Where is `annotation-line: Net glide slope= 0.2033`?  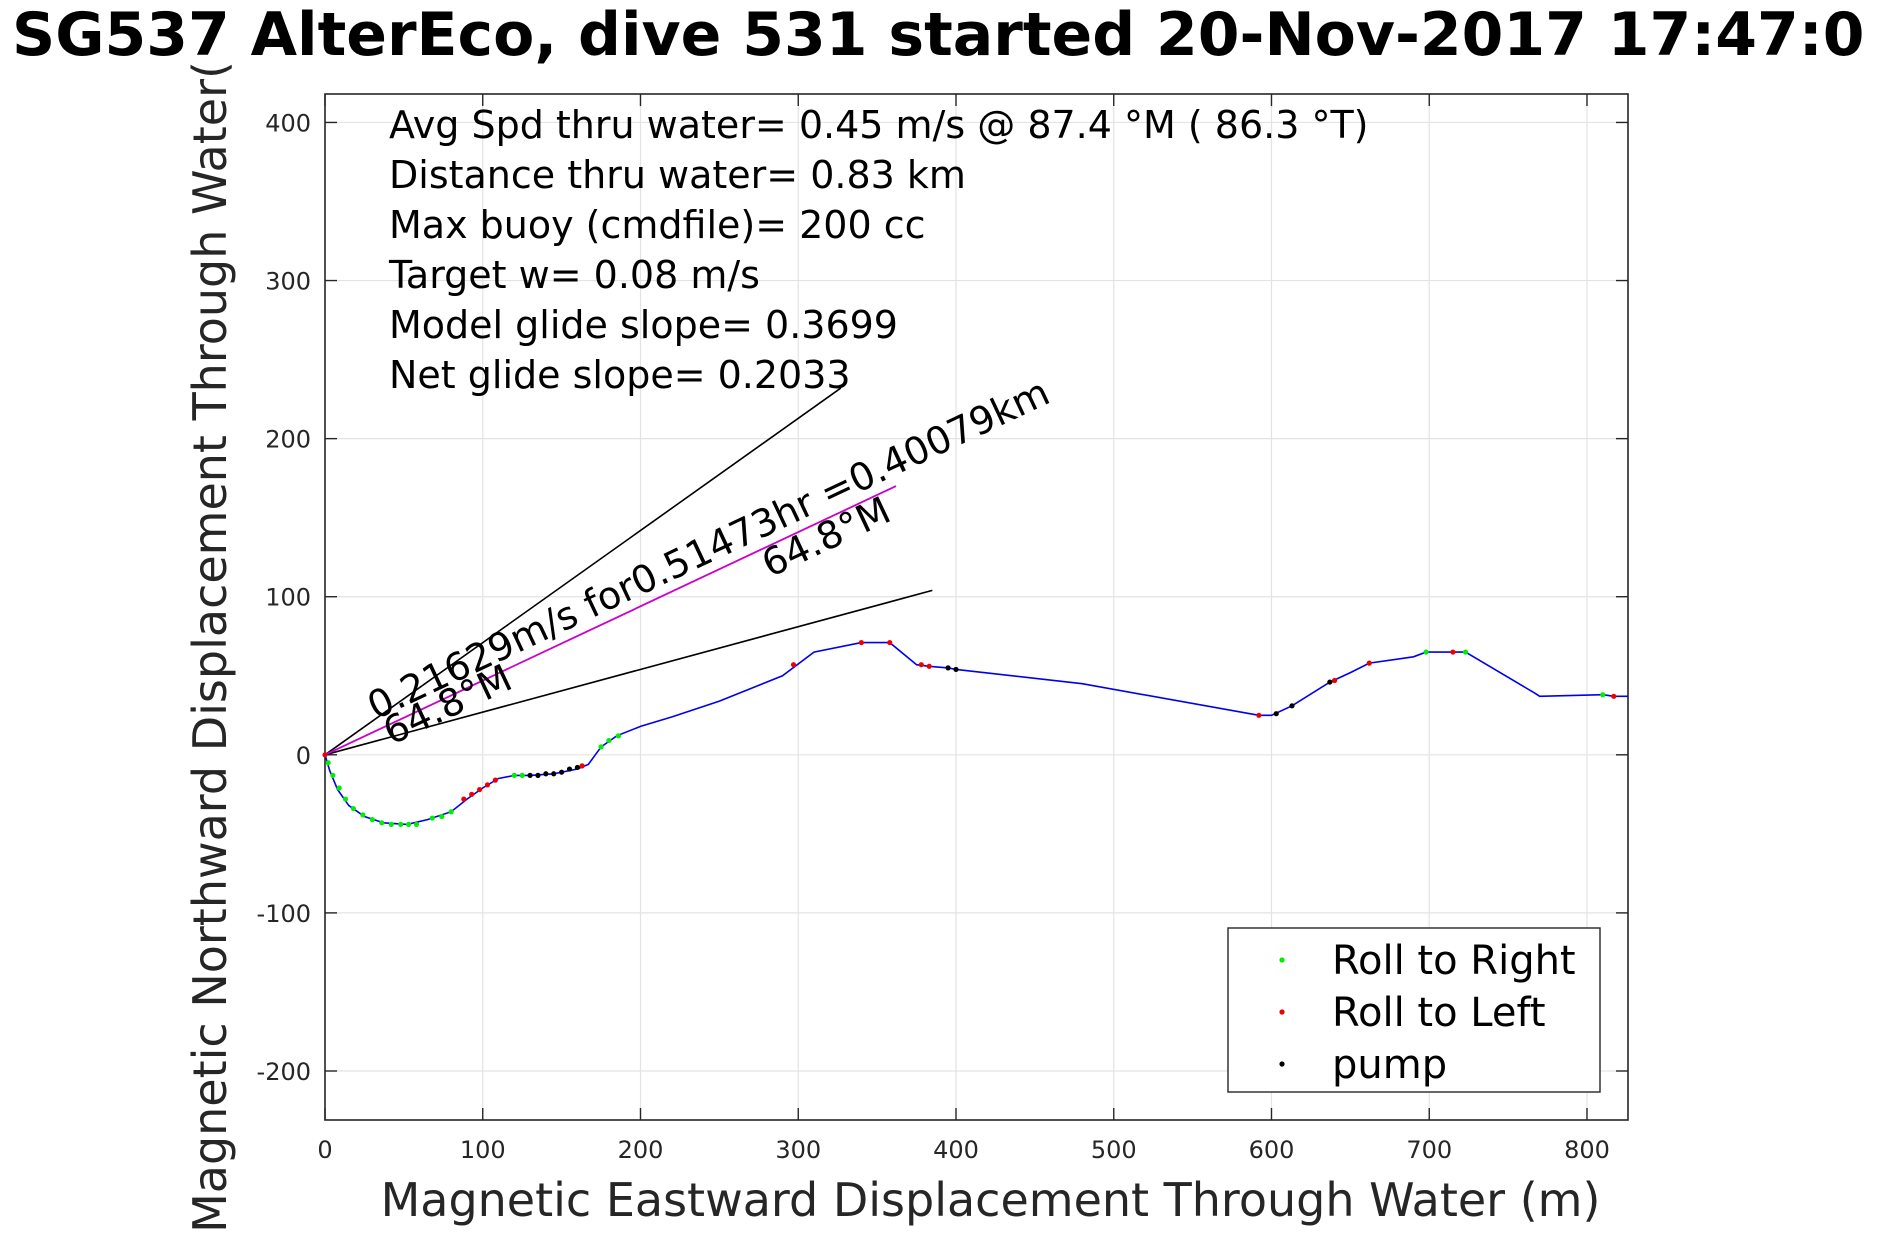
annotation-line: Net glide slope= 0.2033 is located at coordinates (620, 375).